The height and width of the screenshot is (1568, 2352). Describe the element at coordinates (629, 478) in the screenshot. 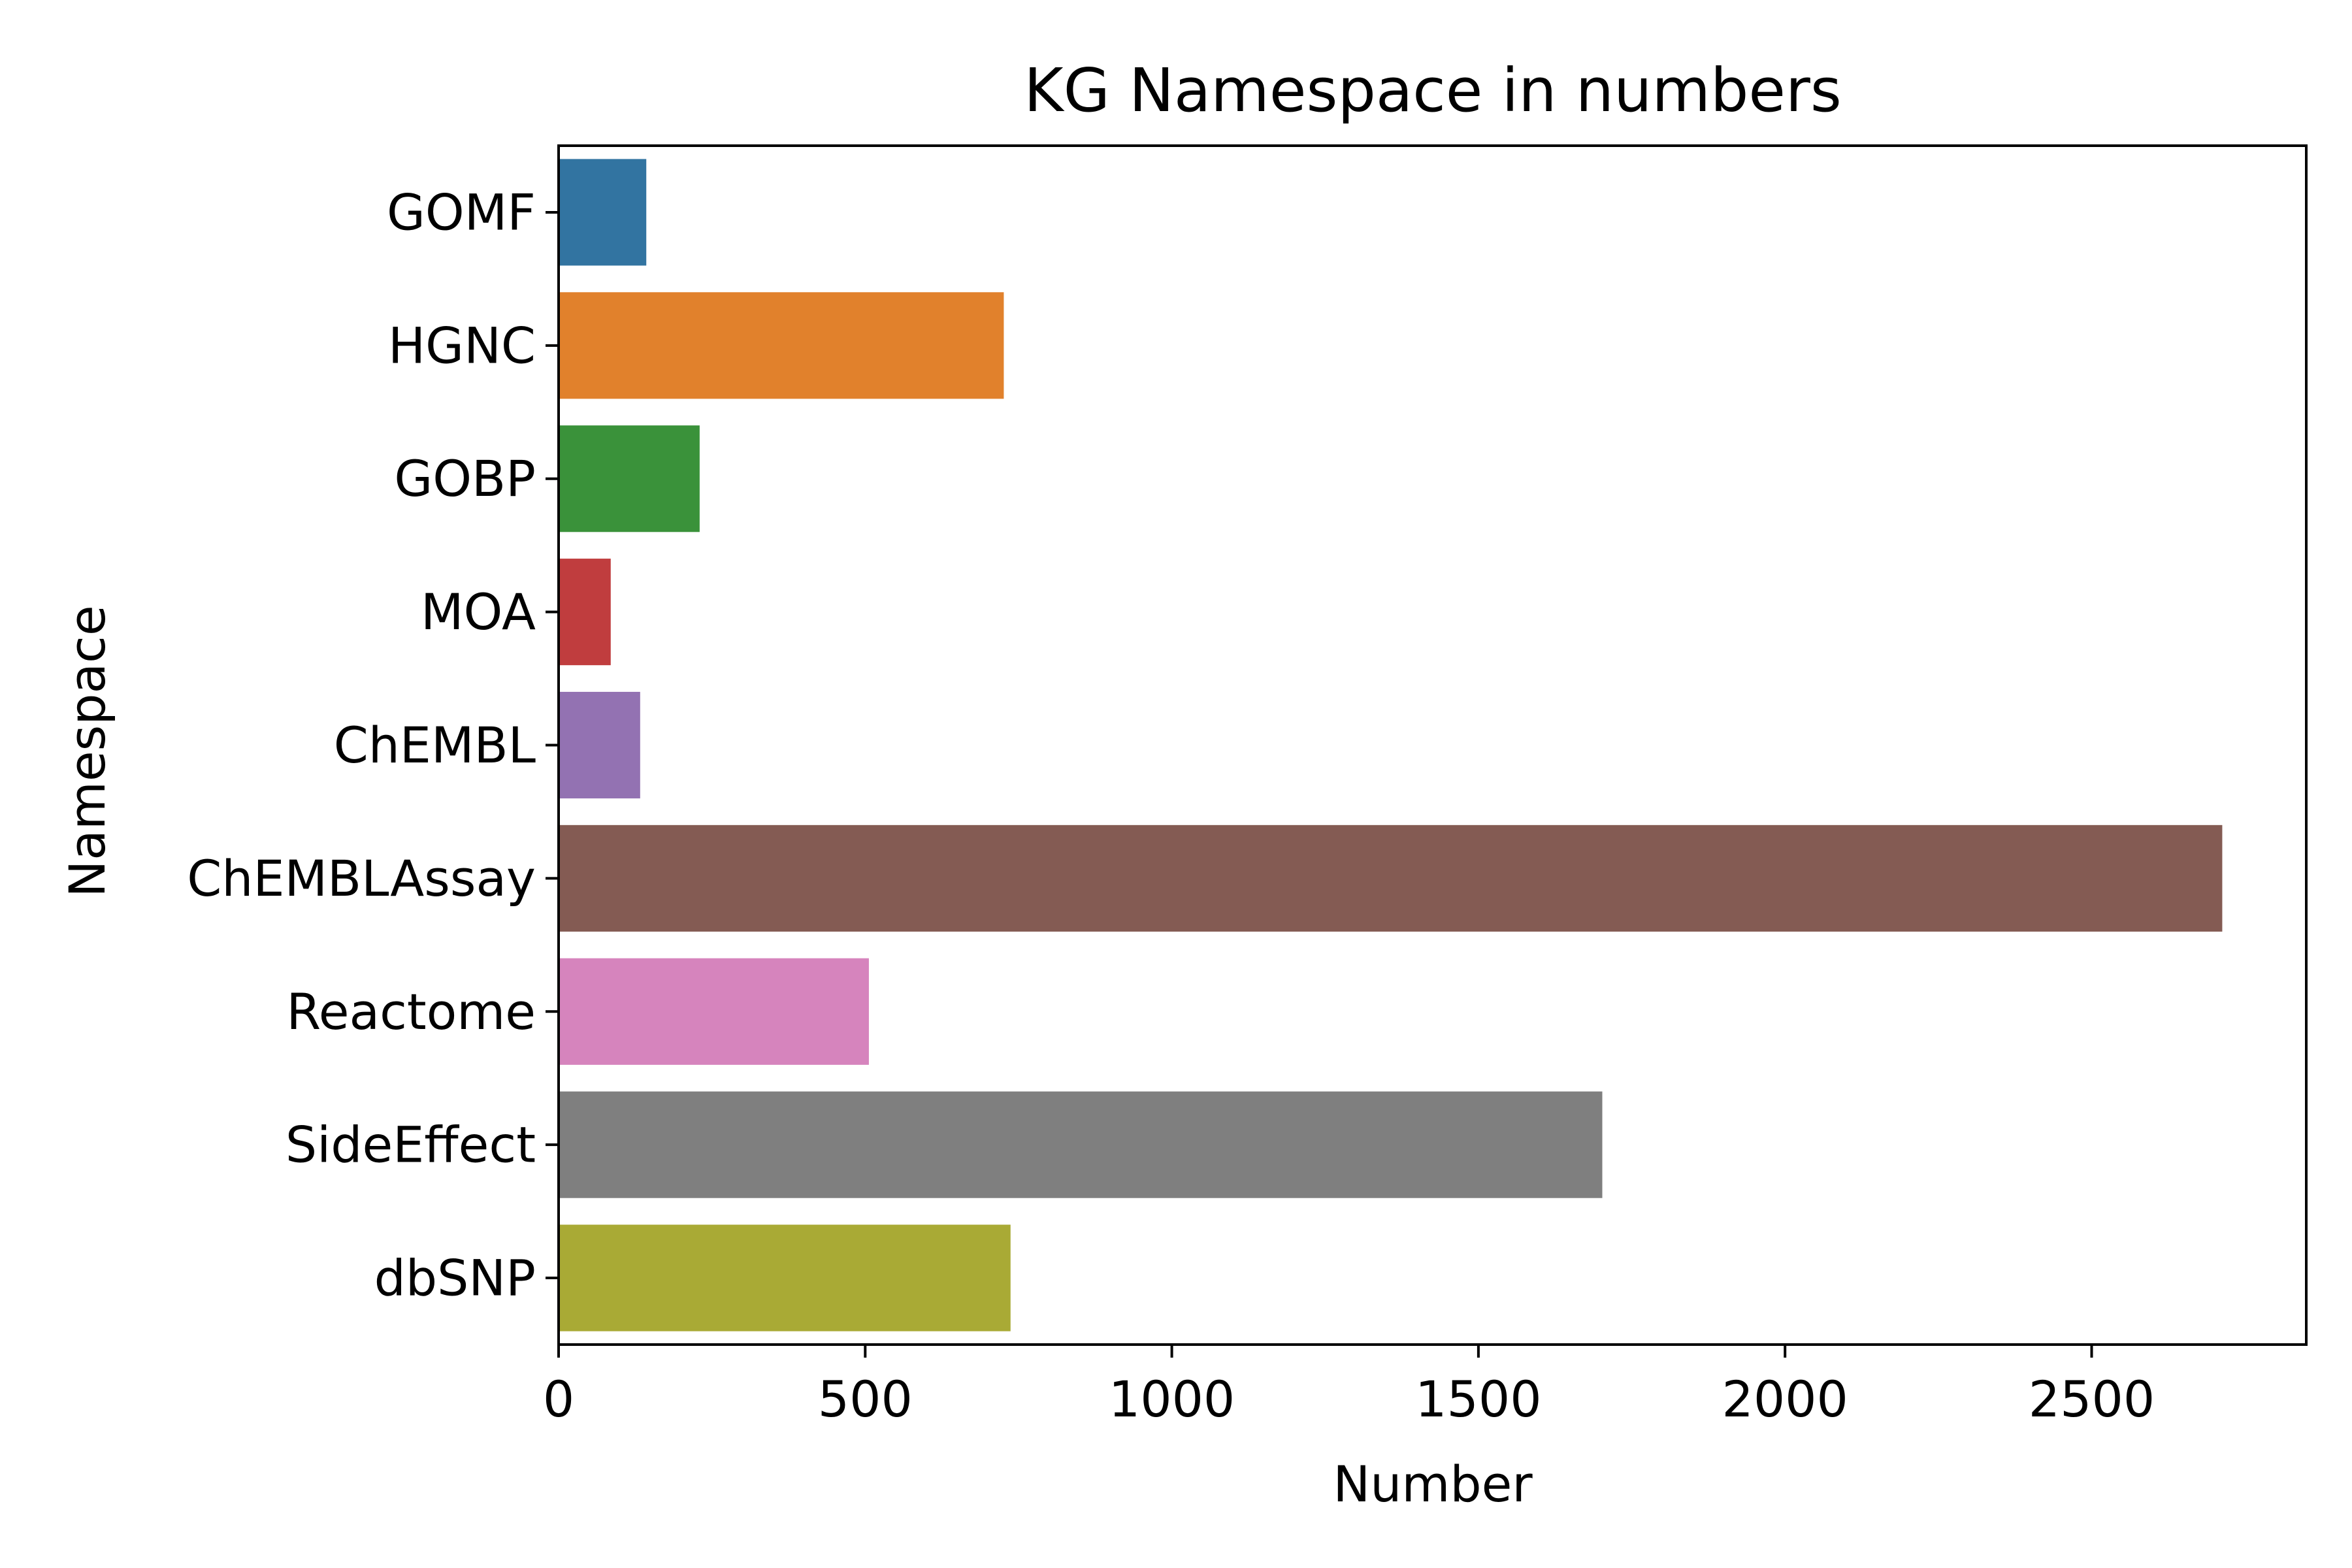

I see `bar-gobp` at that location.